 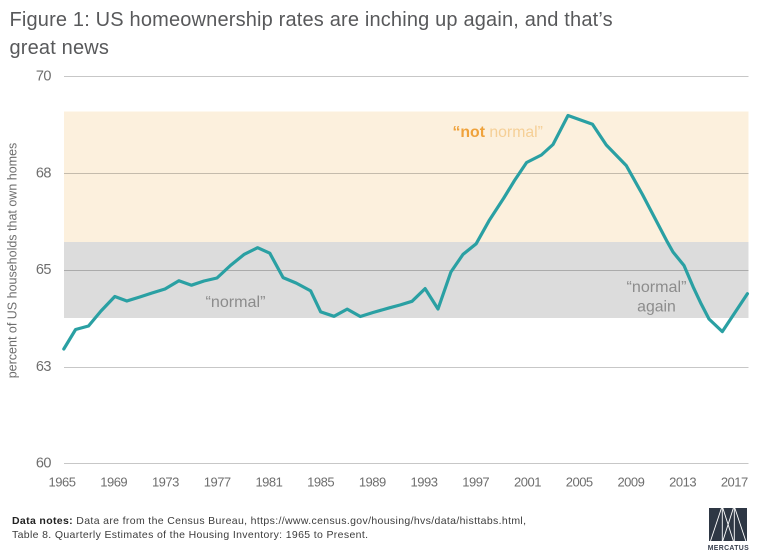 What do you see at coordinates (44, 270) in the screenshot?
I see `svg-text: 65` at bounding box center [44, 270].